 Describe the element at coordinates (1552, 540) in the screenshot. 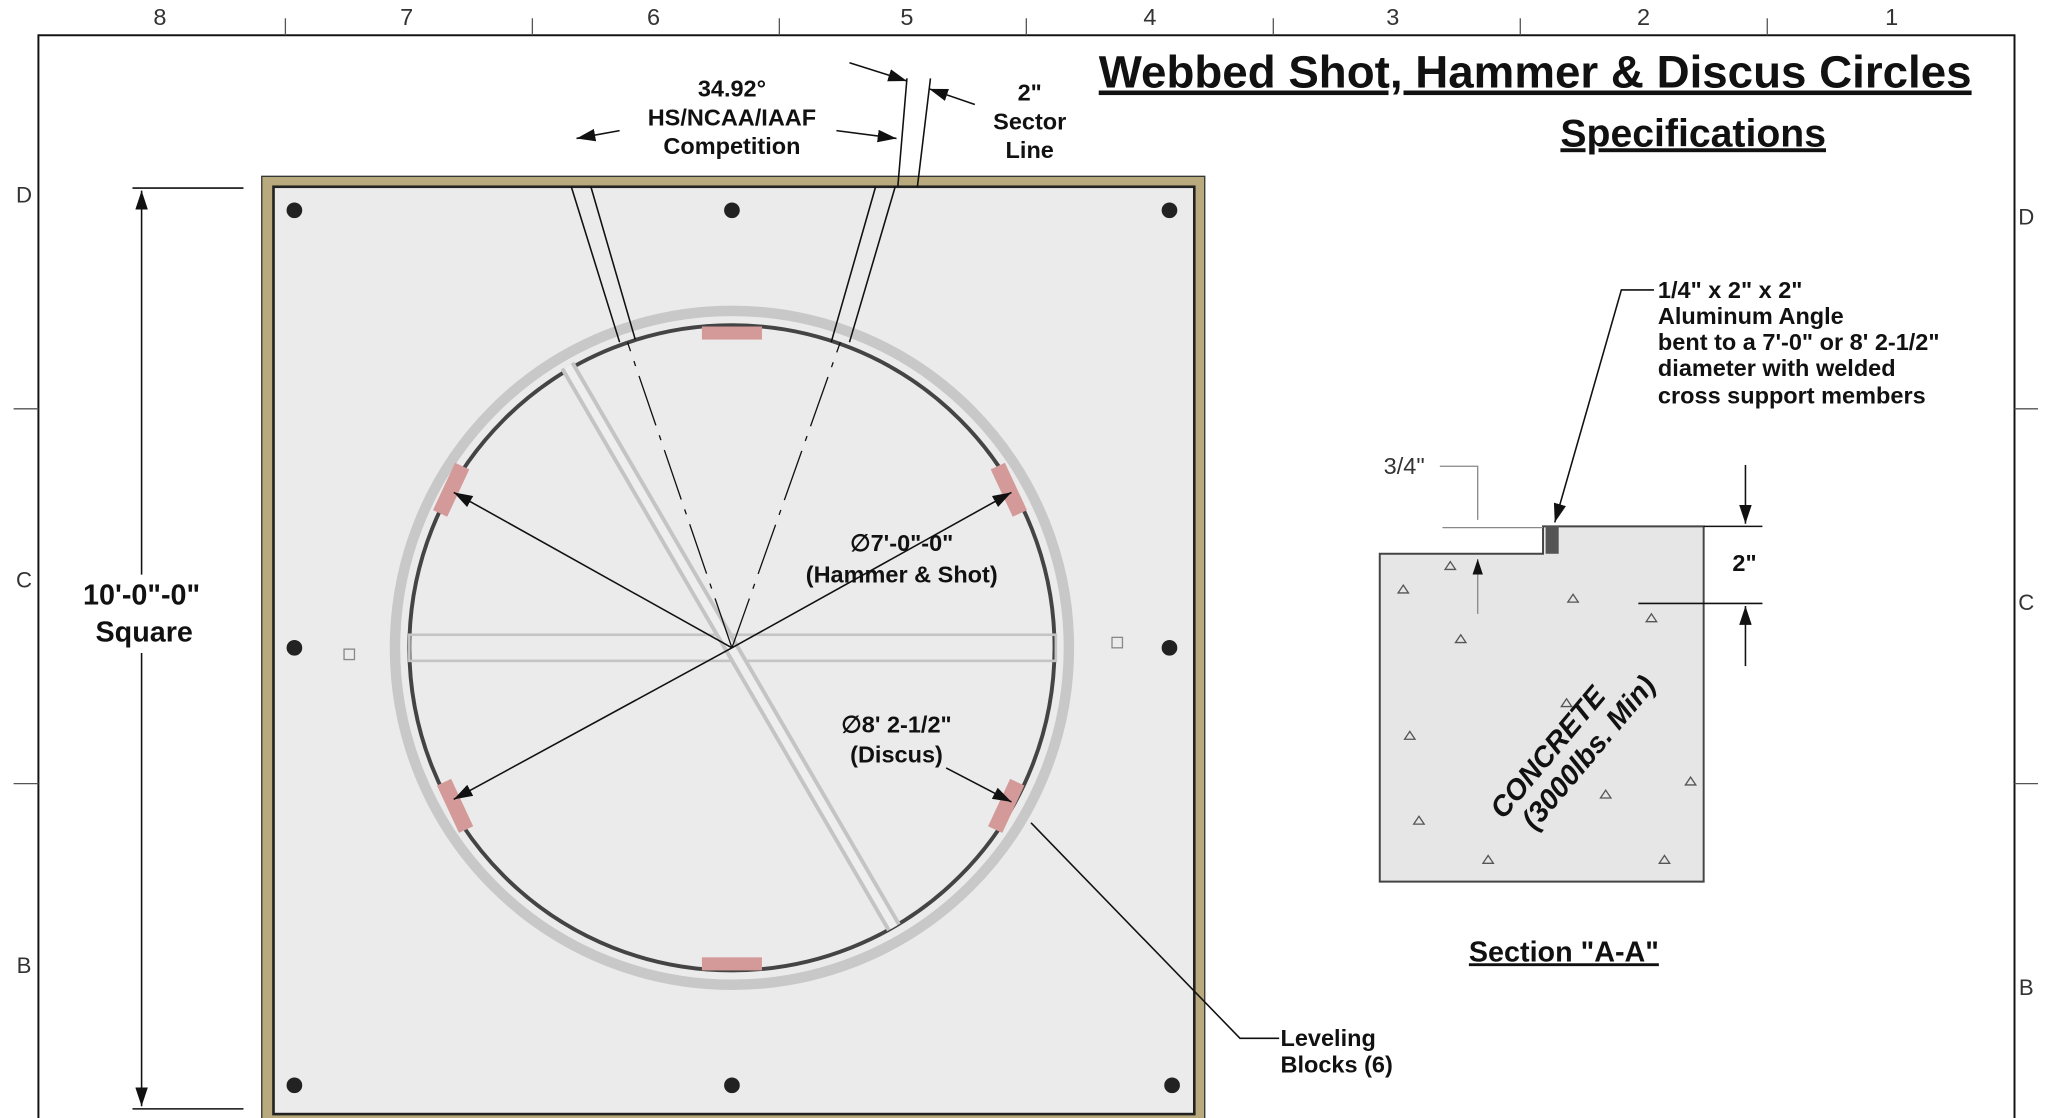

I see `aluminum-angle` at that location.